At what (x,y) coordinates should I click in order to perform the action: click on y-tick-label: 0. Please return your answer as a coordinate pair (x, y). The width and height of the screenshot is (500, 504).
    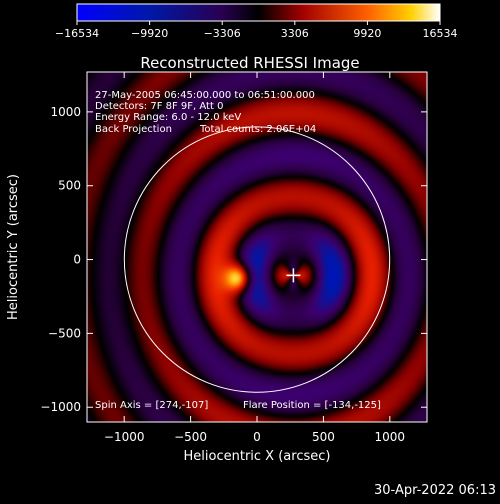
    Looking at the image, I should click on (77, 260).